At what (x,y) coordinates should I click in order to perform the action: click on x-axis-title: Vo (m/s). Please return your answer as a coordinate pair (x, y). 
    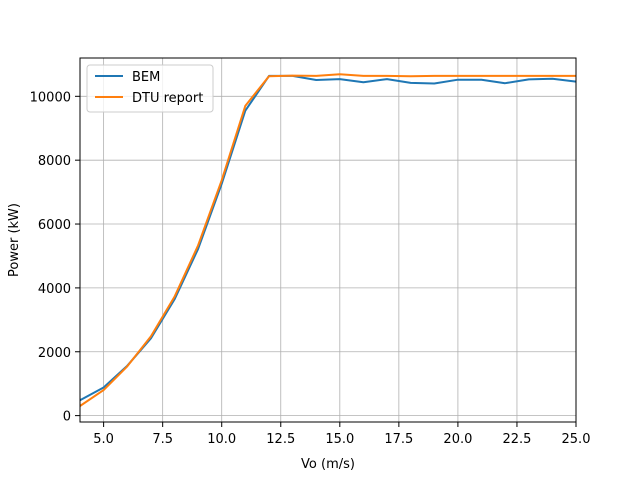
    Looking at the image, I should click on (328, 464).